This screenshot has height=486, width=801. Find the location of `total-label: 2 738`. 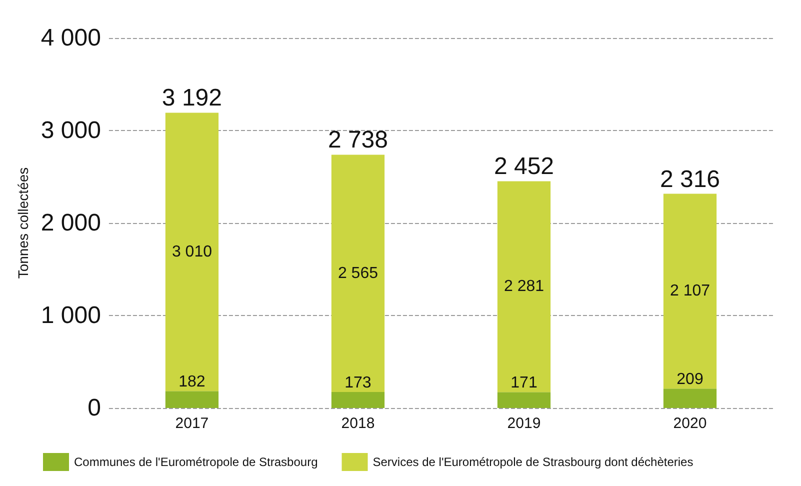

total-label: 2 738 is located at coordinates (358, 140).